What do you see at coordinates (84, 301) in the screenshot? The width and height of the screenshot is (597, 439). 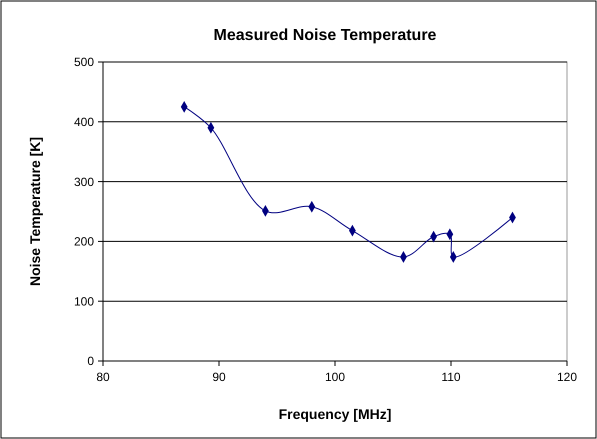 I see `y-tick-label: 100` at bounding box center [84, 301].